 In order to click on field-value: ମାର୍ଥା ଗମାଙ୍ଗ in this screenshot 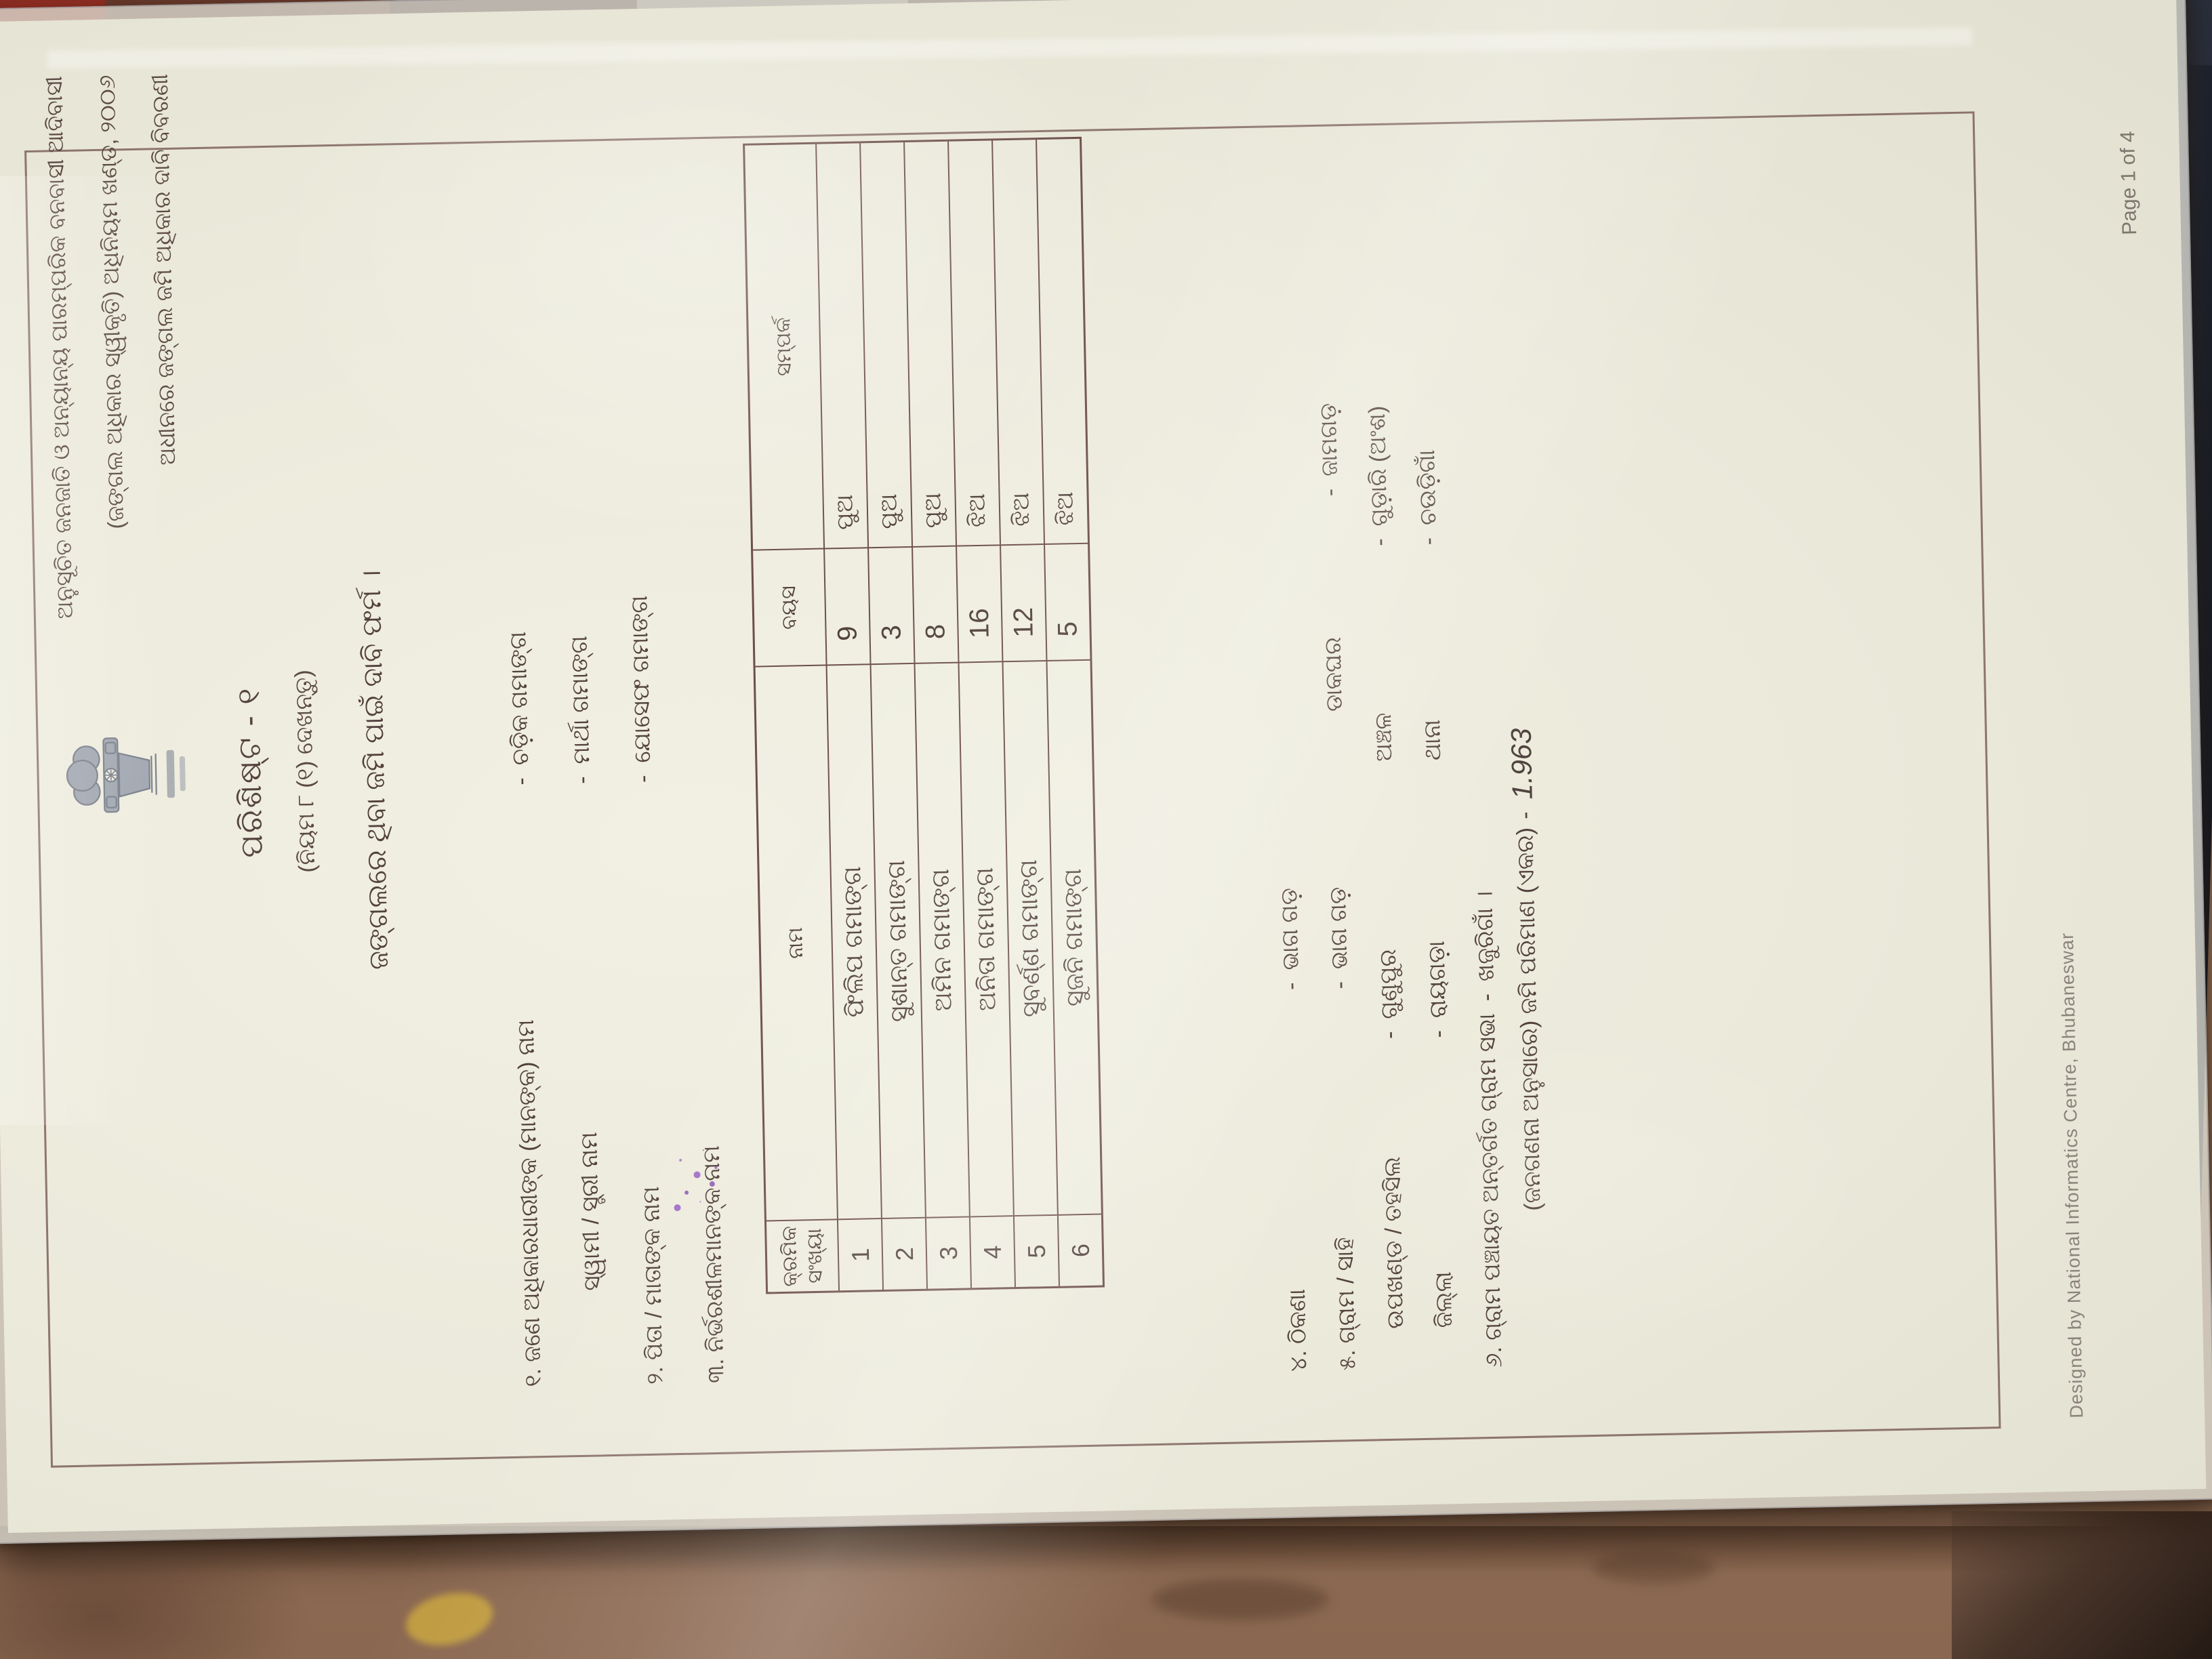, I will do `click(580, 699)`.